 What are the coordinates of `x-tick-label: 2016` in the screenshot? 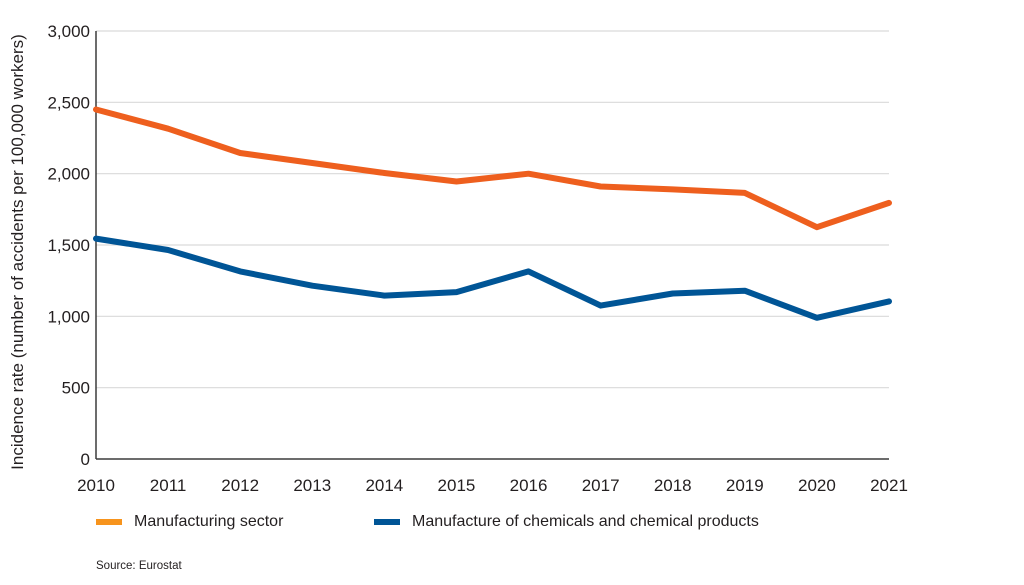 It's located at (529, 485).